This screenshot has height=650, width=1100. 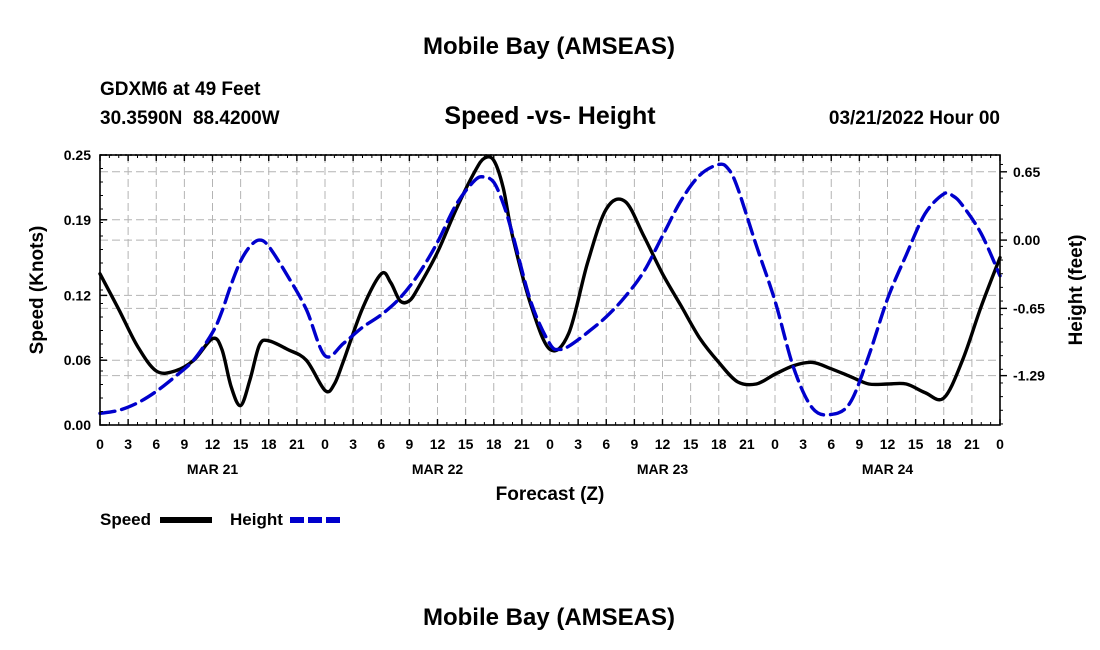 I want to click on y2-axis-label: Height (feet), so click(x=1076, y=290).